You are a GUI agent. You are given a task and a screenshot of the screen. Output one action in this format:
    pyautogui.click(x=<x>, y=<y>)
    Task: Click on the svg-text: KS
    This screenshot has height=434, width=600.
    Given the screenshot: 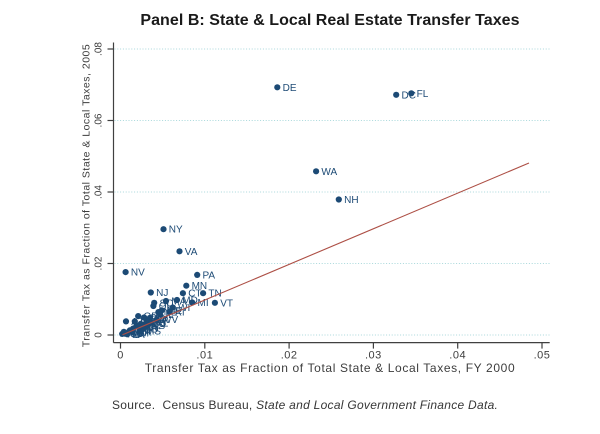 What is the action you would take?
    pyautogui.click(x=159, y=326)
    